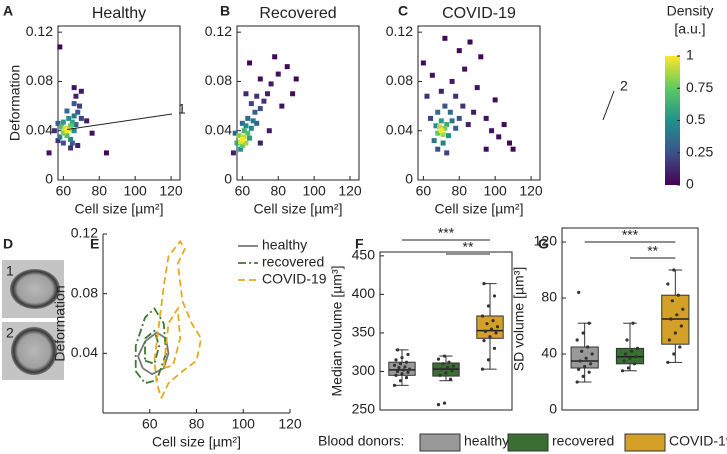  Describe the element at coordinates (699, 151) in the screenshot. I see `colorbar-tick-label: 0.25` at that location.